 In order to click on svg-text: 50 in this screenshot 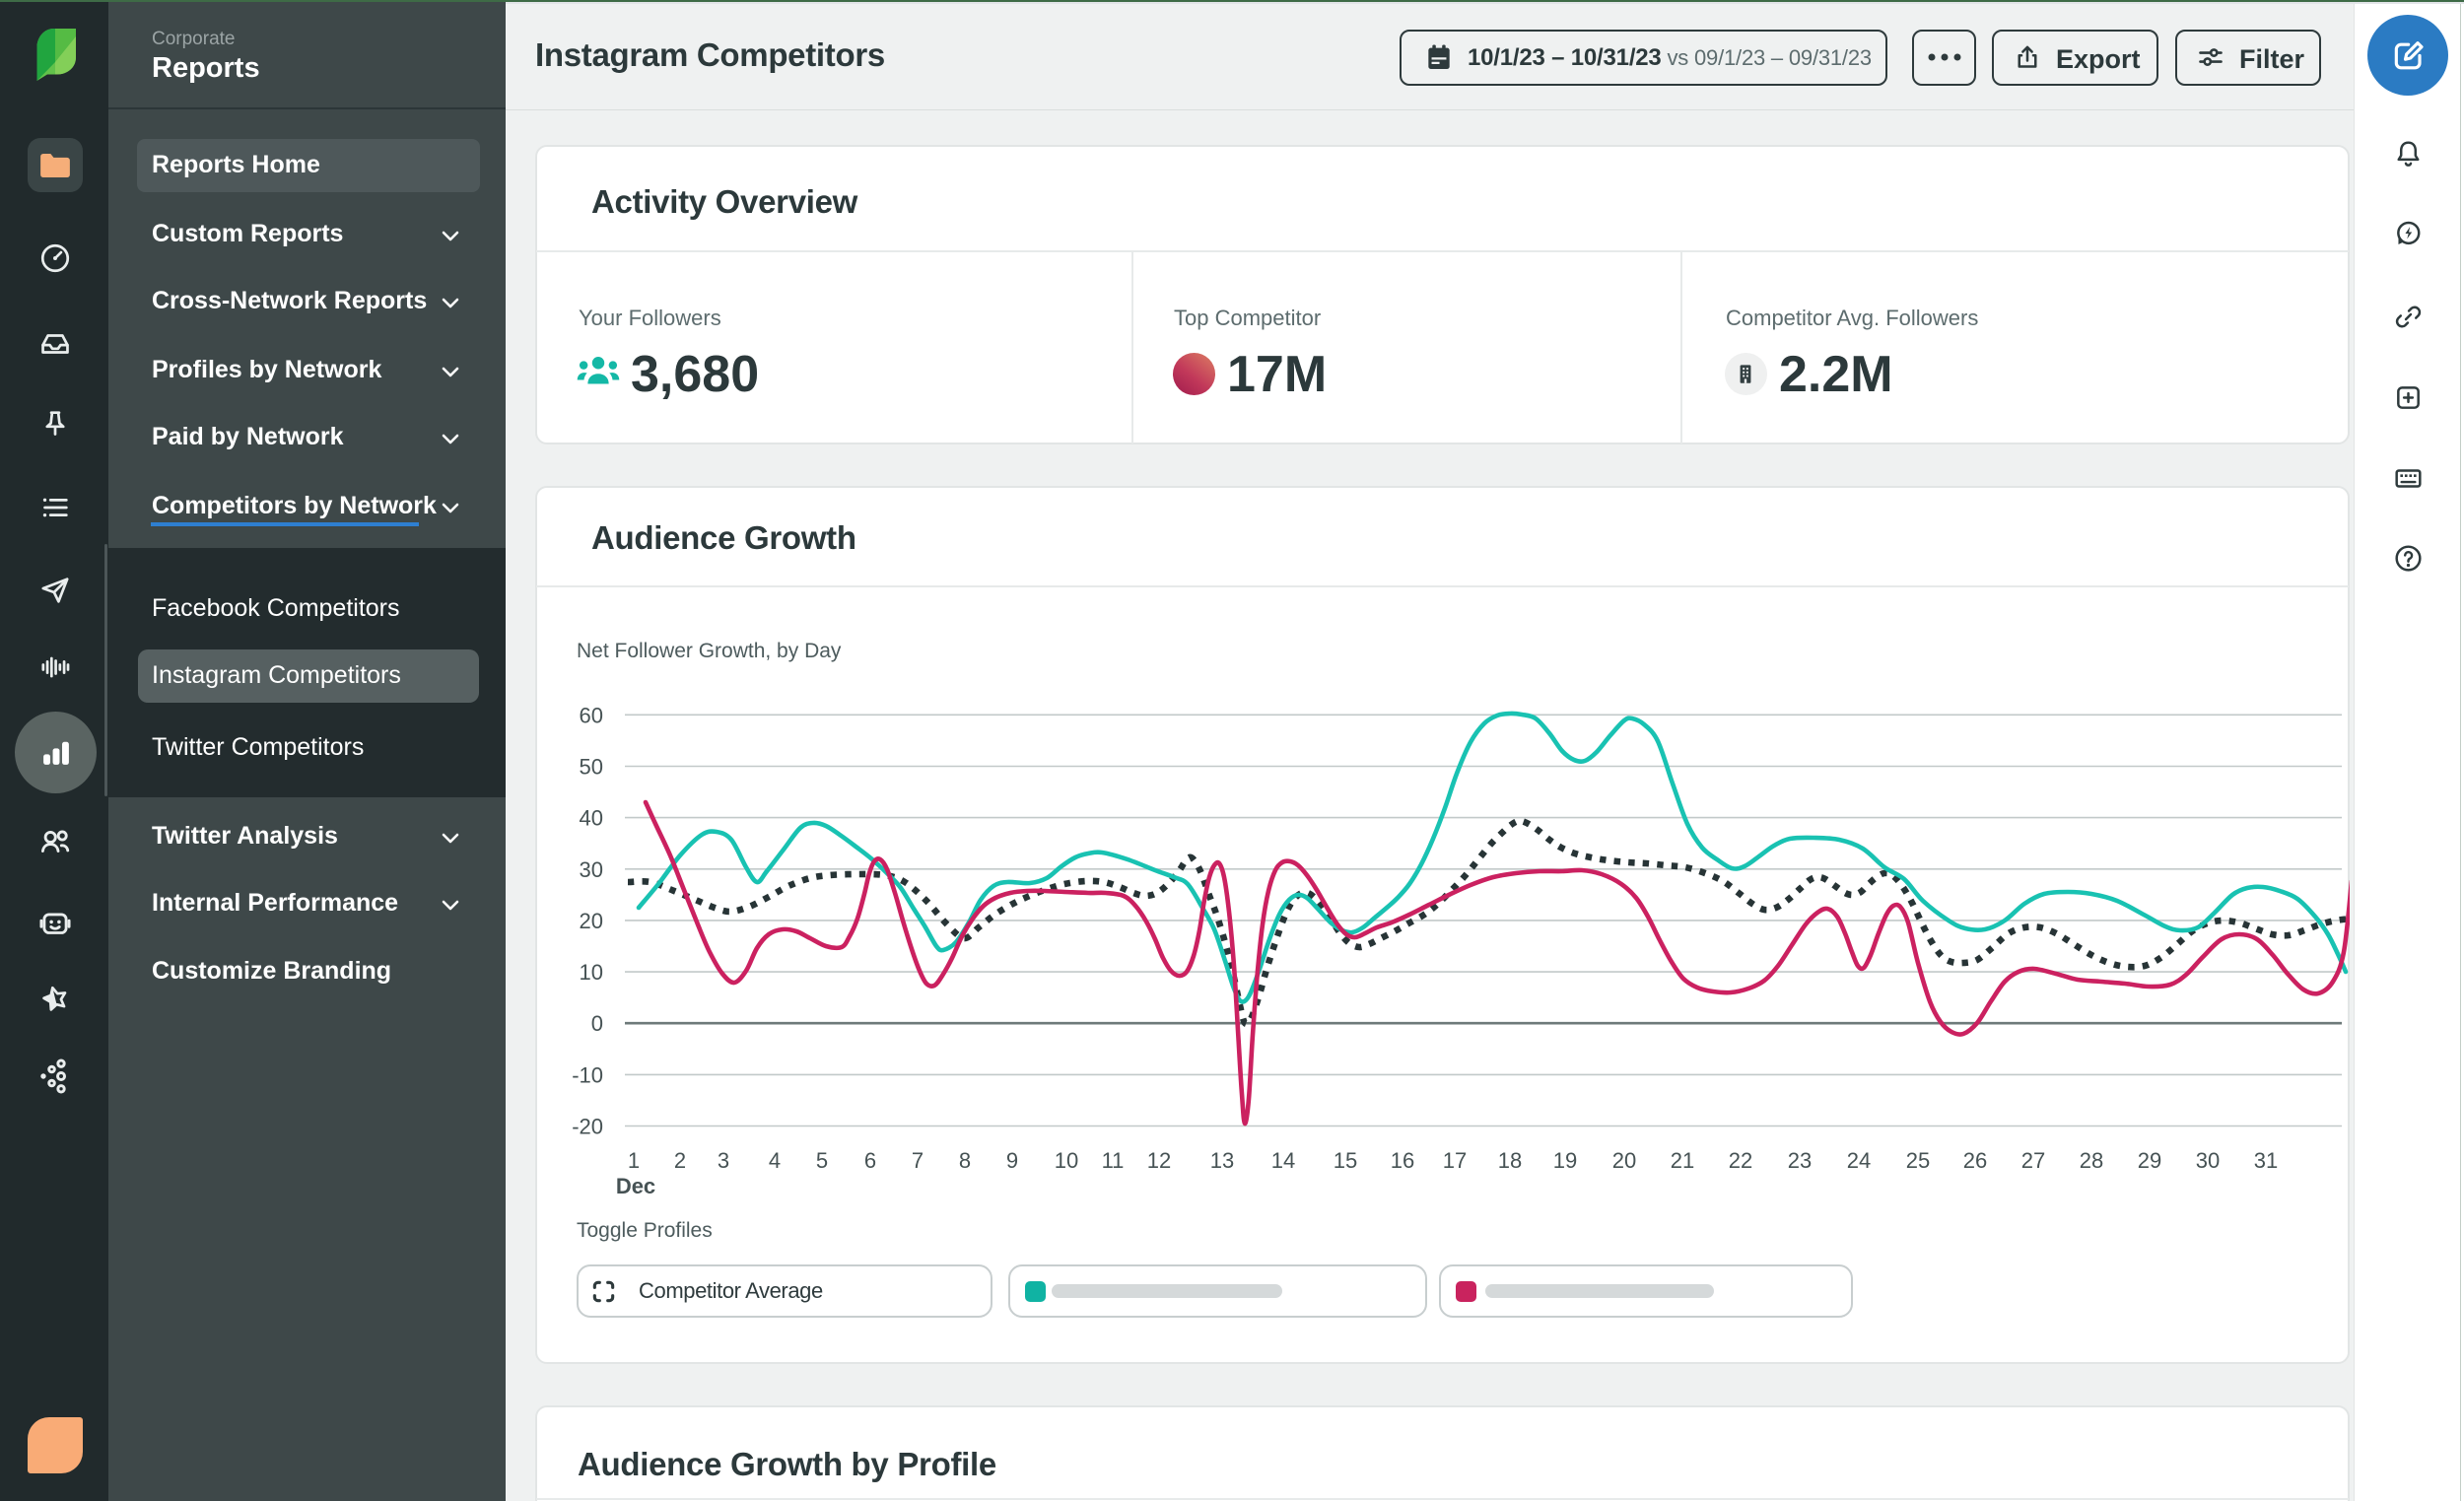, I will do `click(591, 767)`.